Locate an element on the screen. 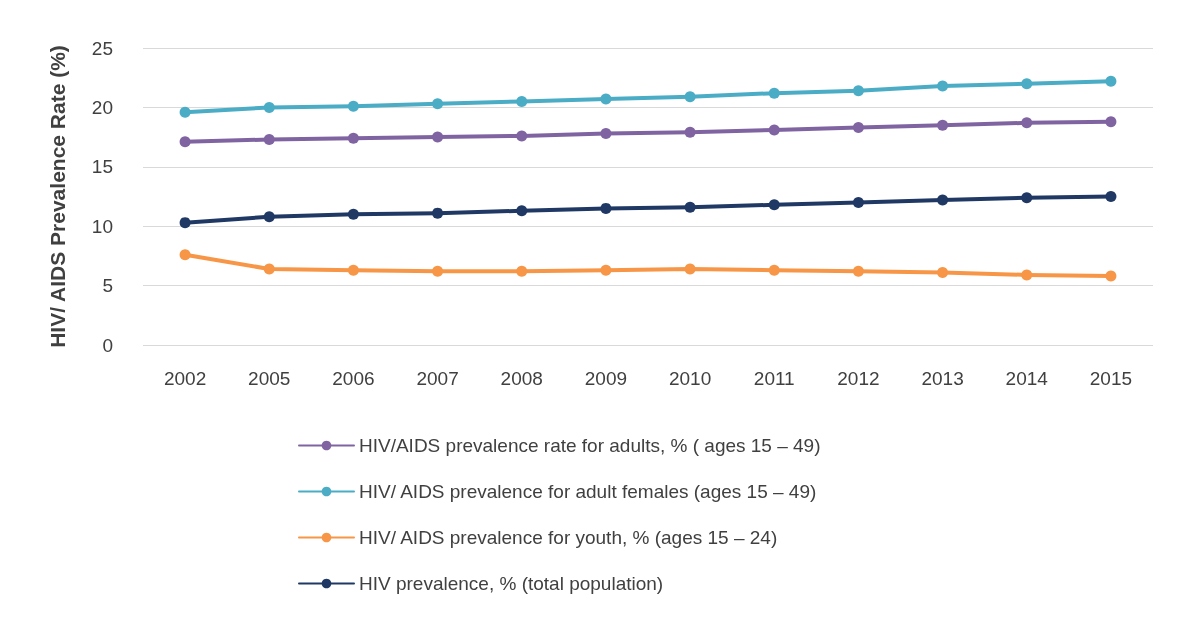 This screenshot has height=619, width=1200. x-tick-label: 2005 is located at coordinates (269, 378).